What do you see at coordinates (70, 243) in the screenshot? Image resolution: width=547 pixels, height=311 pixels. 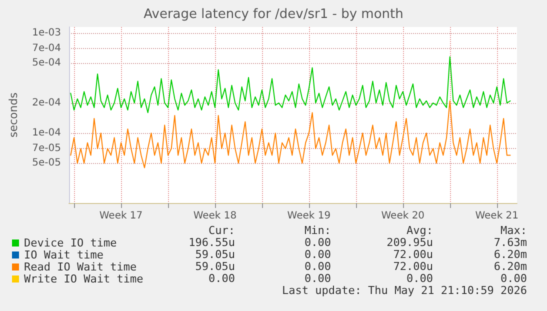 I see `legend-label: Device IO time` at bounding box center [70, 243].